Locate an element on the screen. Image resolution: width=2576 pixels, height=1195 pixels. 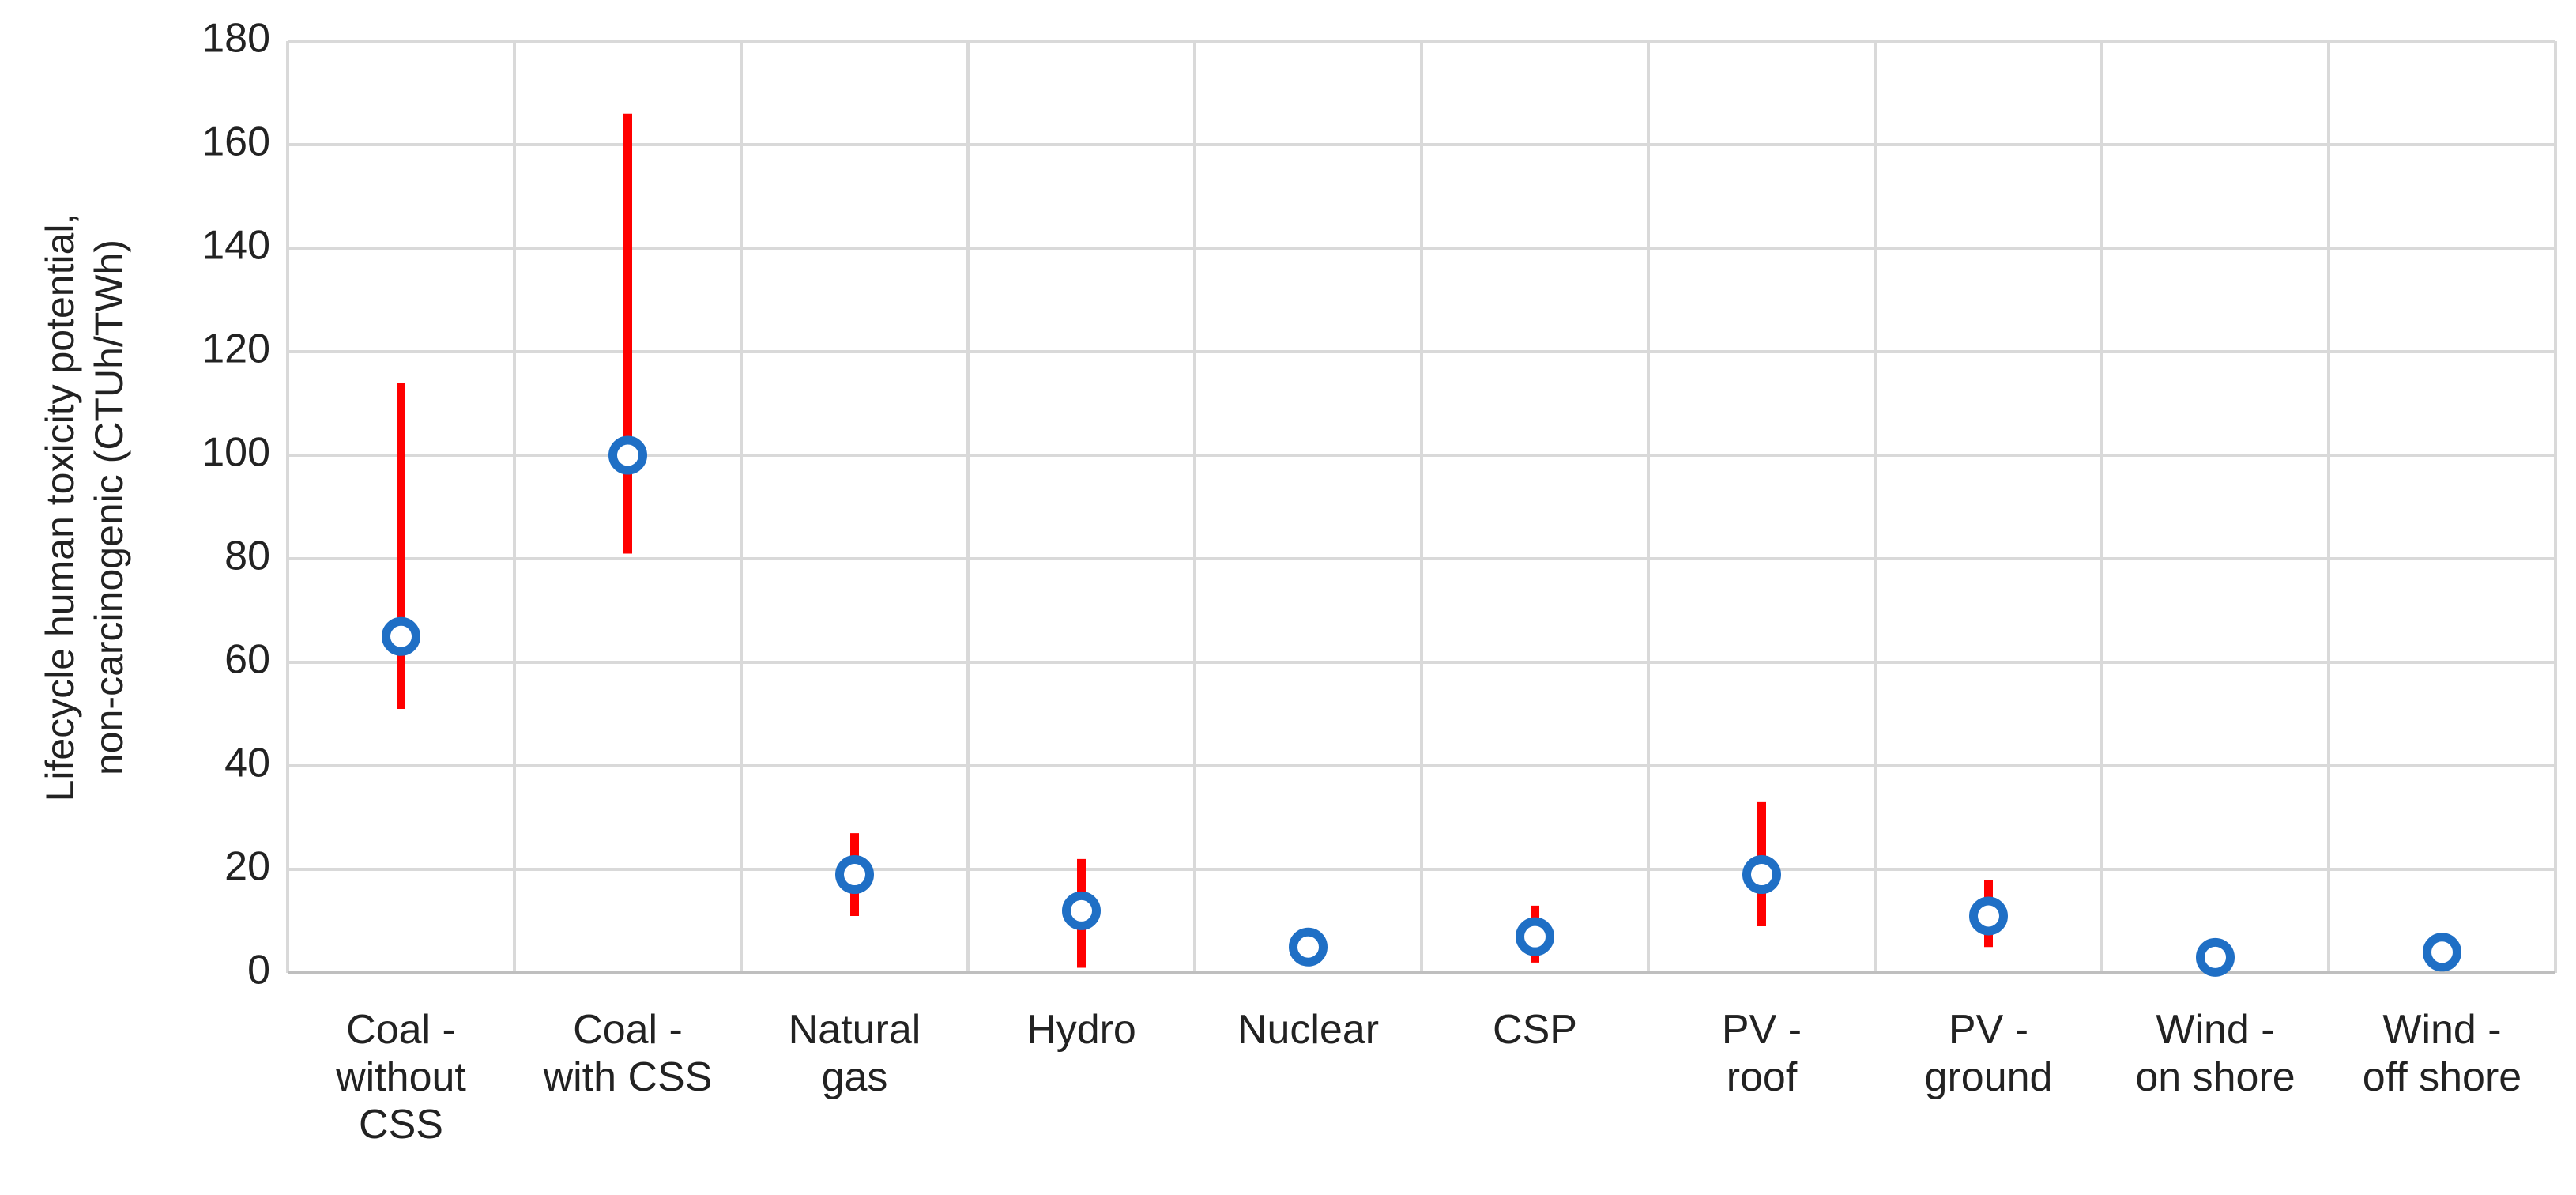
y-tick-label: 20 is located at coordinates (247, 867).